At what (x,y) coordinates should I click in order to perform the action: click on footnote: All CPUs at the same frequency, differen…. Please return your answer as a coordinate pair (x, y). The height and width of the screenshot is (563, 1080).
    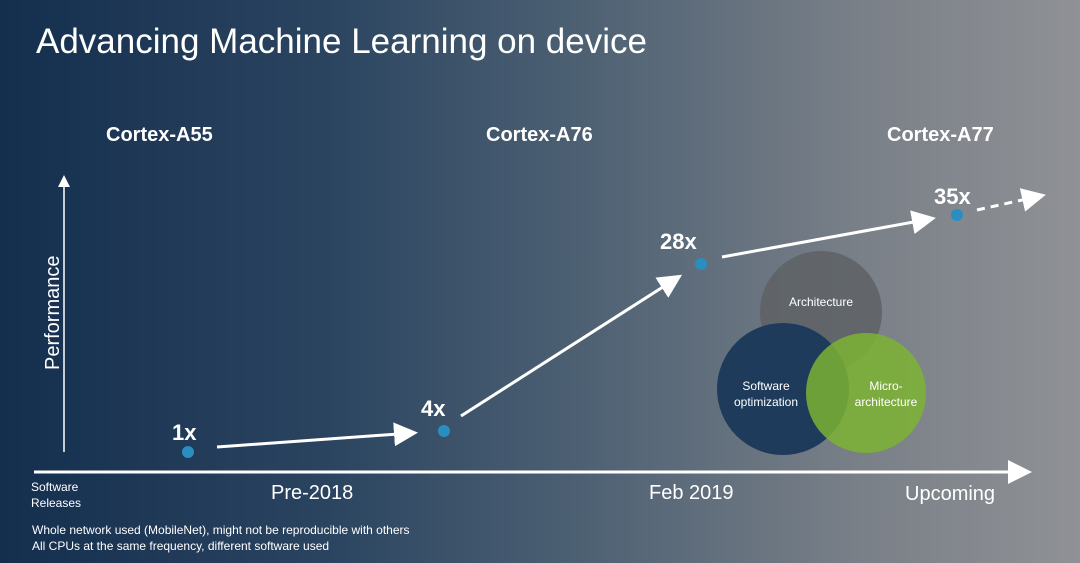
    Looking at the image, I should click on (181, 546).